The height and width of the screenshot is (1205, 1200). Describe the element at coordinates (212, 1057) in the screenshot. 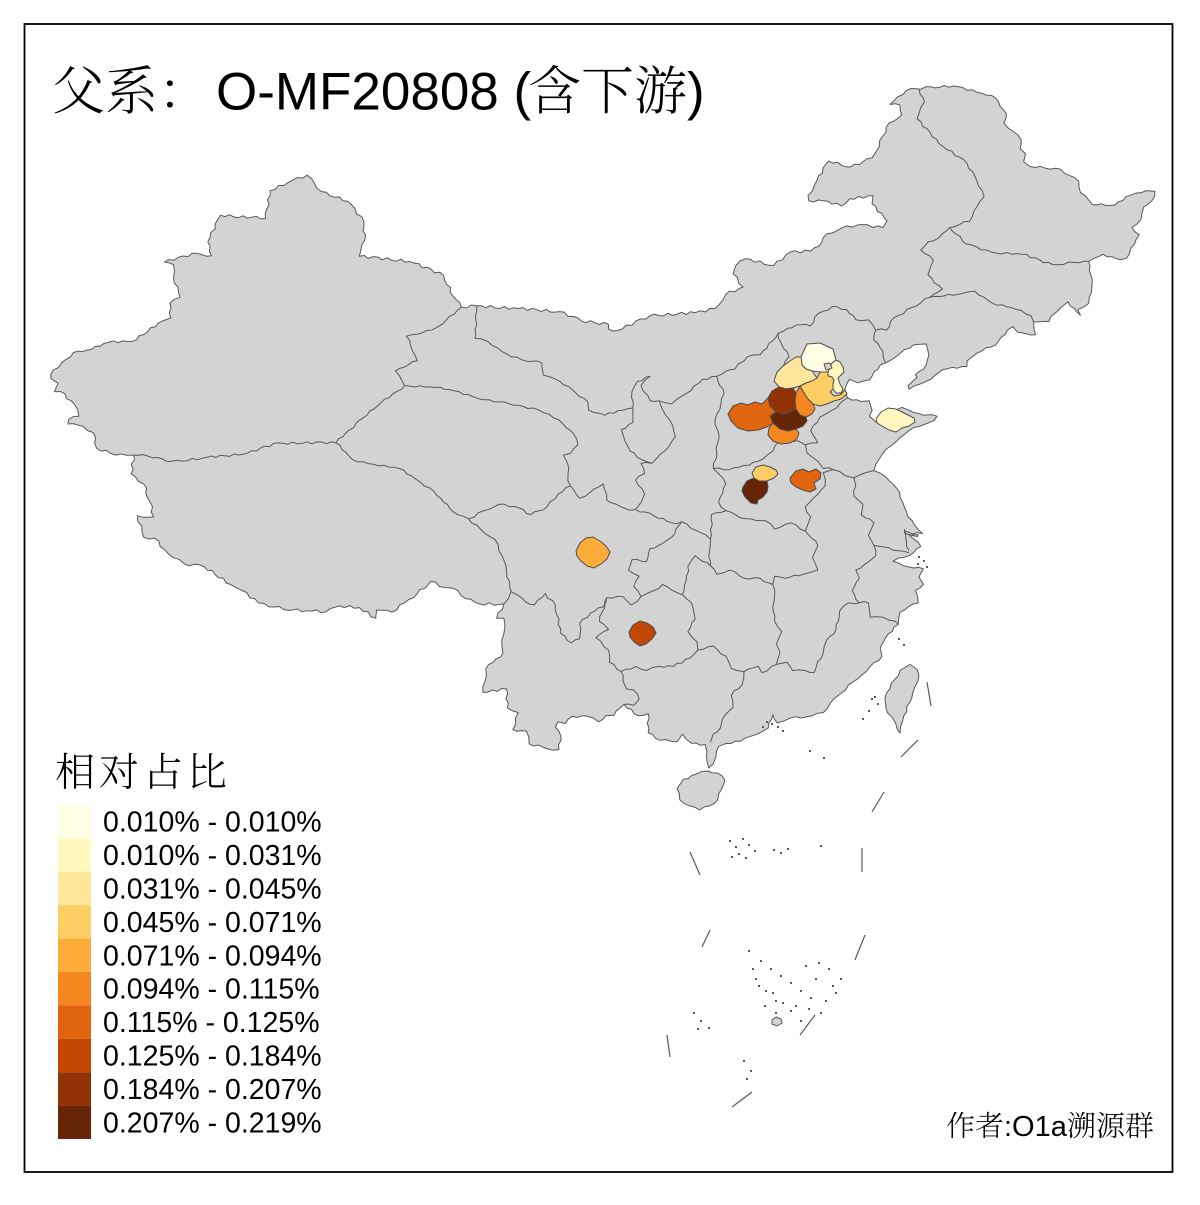

I see `svg-text: 0.125% - 0.184%` at that location.